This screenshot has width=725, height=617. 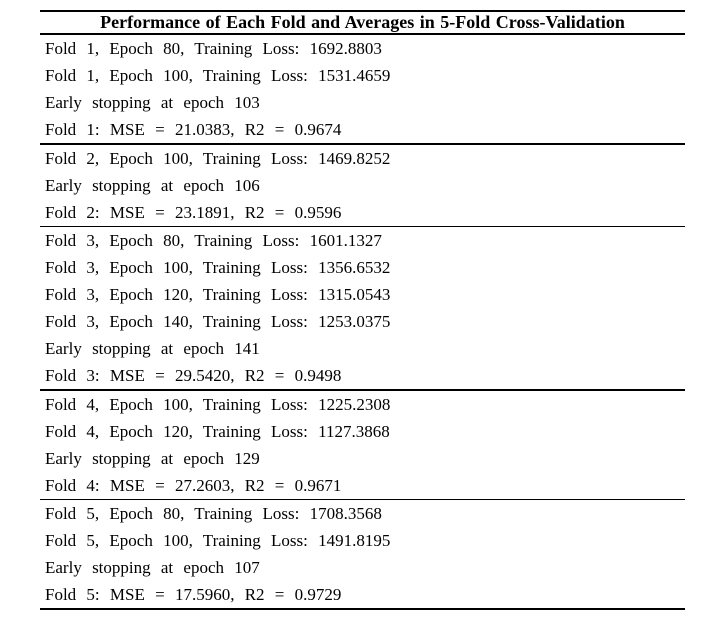 What do you see at coordinates (152, 102) in the screenshot?
I see `table-row: Early stopping at epoch 103` at bounding box center [152, 102].